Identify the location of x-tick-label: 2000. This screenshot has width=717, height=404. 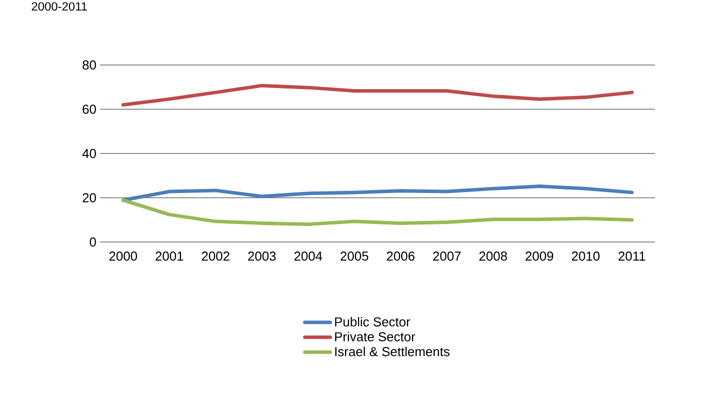
(123, 256).